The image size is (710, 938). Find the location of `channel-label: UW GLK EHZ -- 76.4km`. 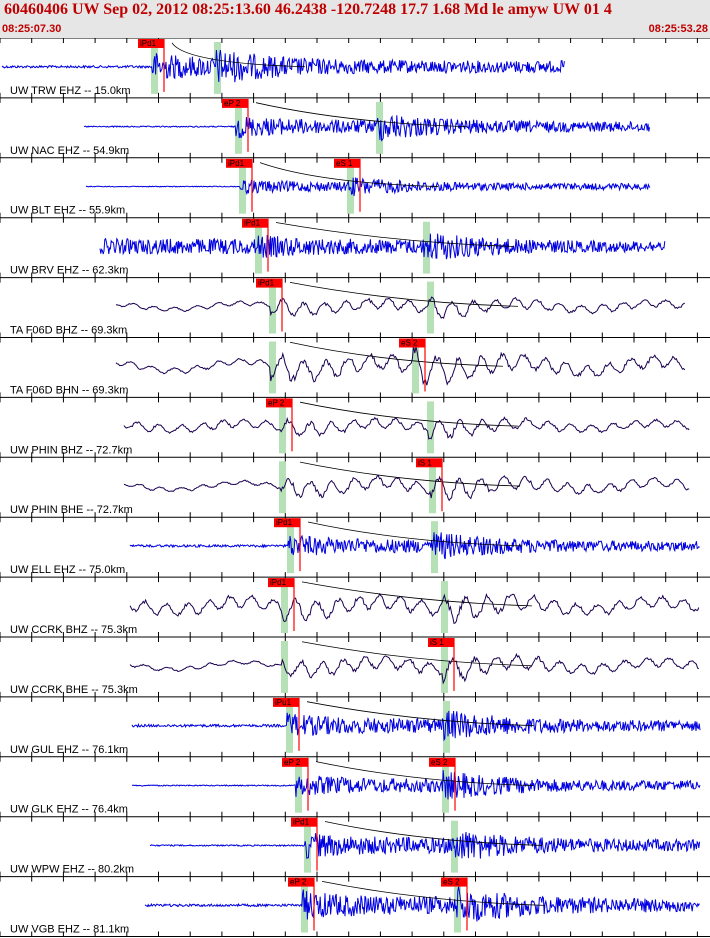

channel-label: UW GLK EHZ -- 76.4km is located at coordinates (69, 810).